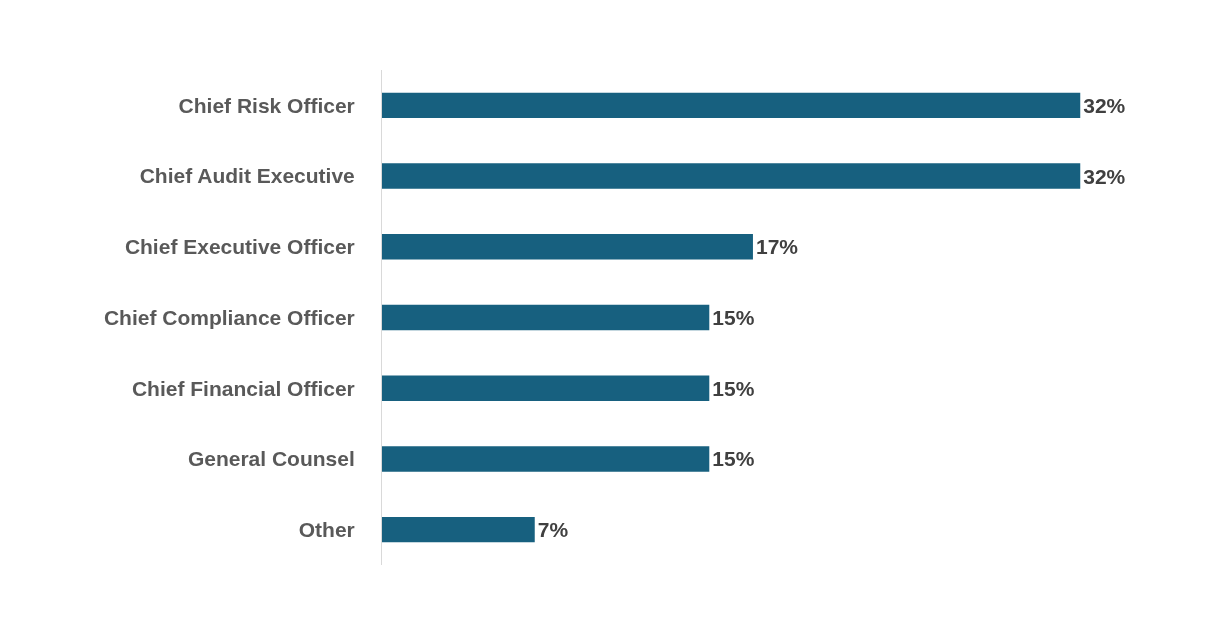  Describe the element at coordinates (247, 176) in the screenshot. I see `y-tick-label: Chief Audit Executive` at that location.